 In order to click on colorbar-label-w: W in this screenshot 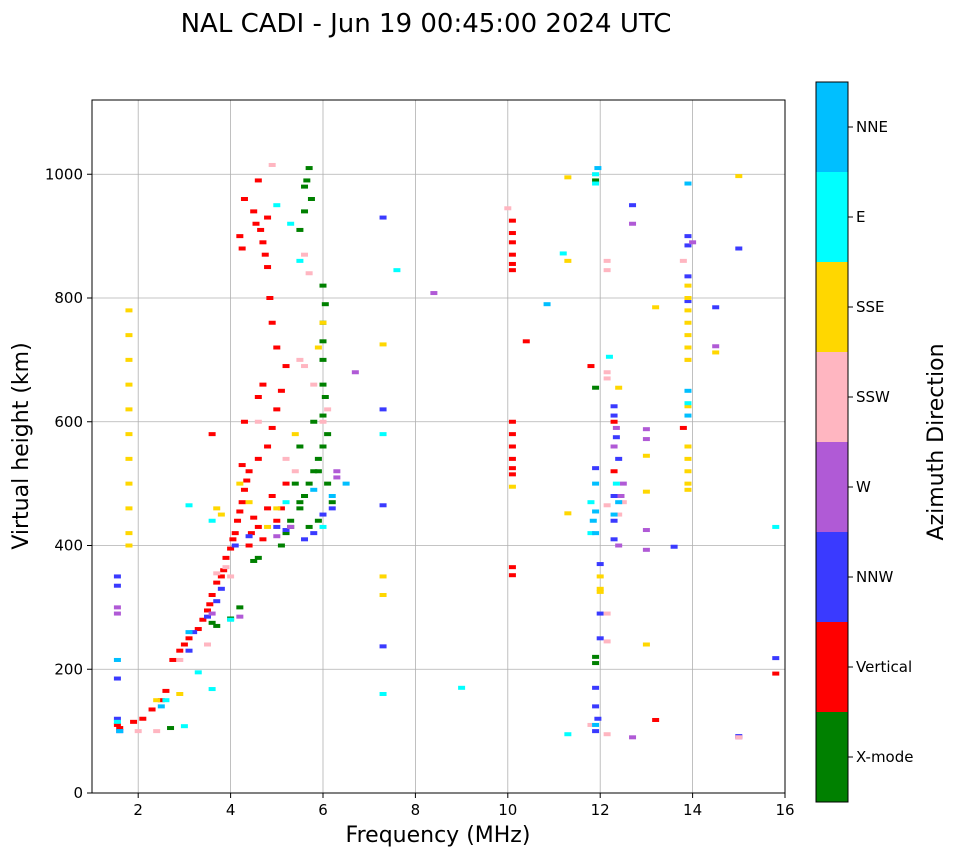, I will do `click(863, 487)`.